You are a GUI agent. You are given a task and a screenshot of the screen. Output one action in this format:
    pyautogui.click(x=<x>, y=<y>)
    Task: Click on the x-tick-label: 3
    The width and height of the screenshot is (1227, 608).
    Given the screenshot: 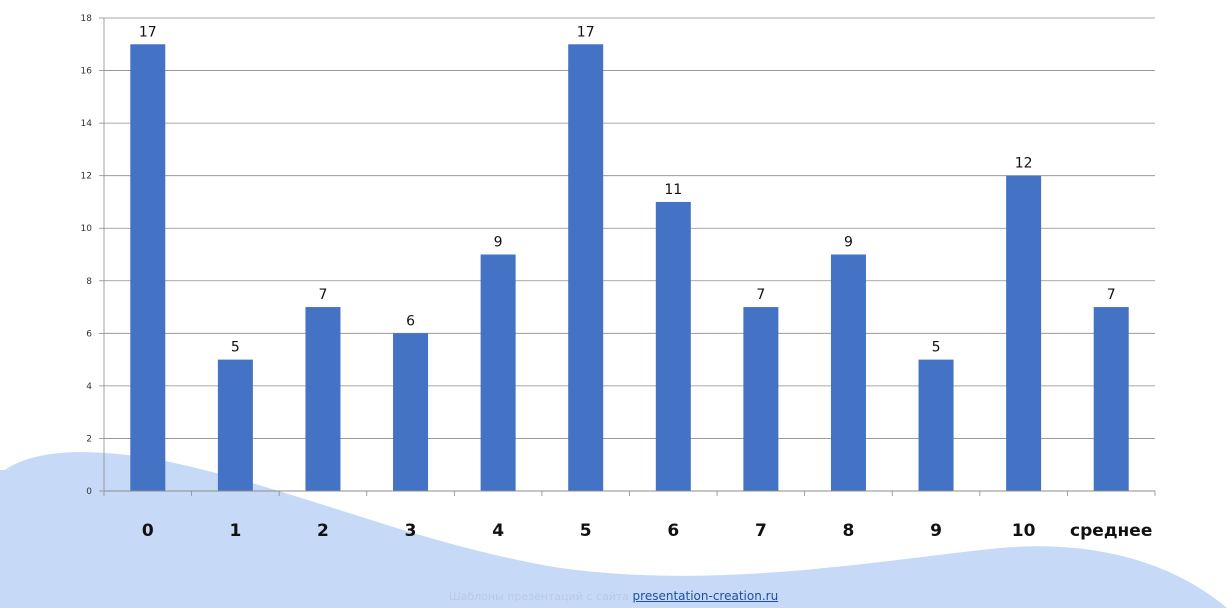 What is the action you would take?
    pyautogui.click(x=411, y=531)
    